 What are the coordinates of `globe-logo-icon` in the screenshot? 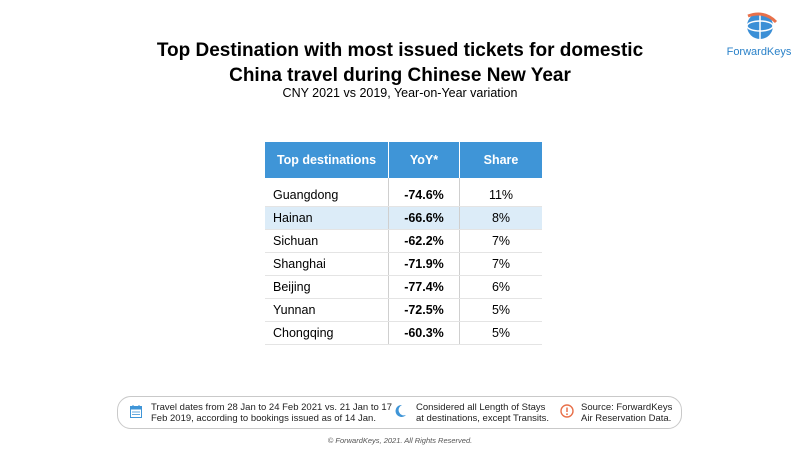 It's located at (762, 25).